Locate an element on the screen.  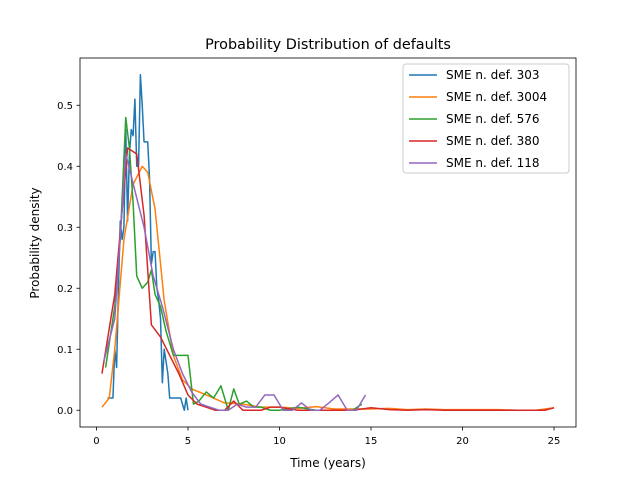
legend-box is located at coordinates (486, 118).